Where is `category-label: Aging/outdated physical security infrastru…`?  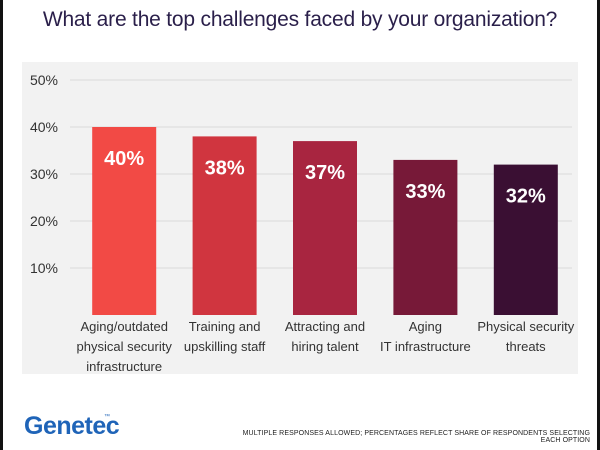
category-label: Aging/outdated physical security infrastru… is located at coordinates (125, 346).